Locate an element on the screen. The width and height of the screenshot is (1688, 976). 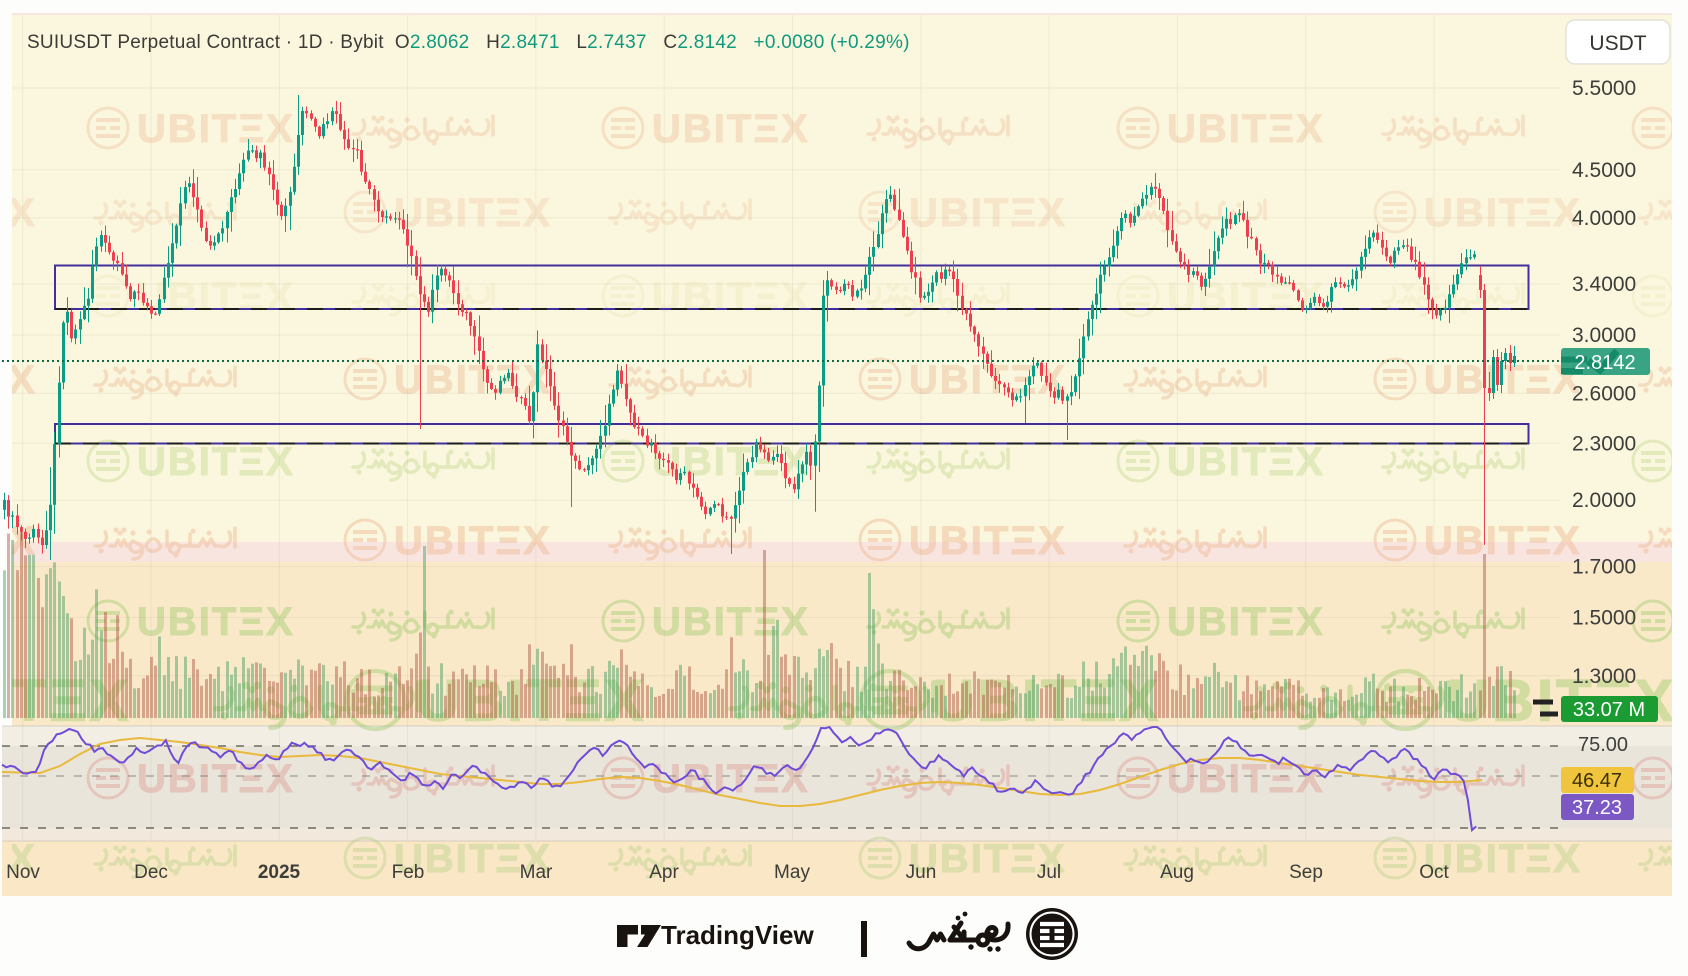
svg-text: 1.5000 is located at coordinates (1604, 618).